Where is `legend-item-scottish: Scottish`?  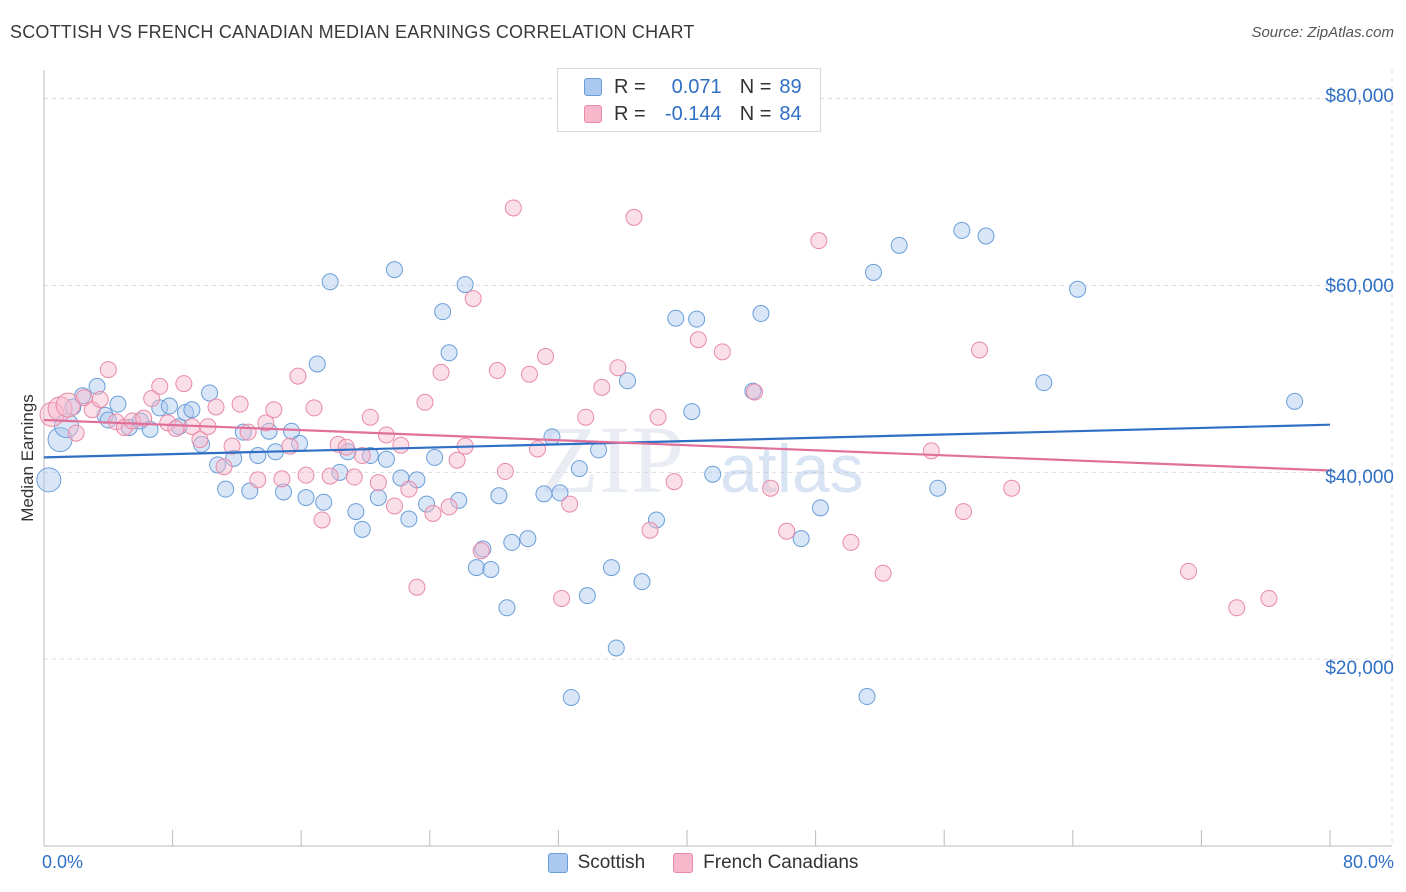 legend-item-scottish: Scottish is located at coordinates (596, 863).